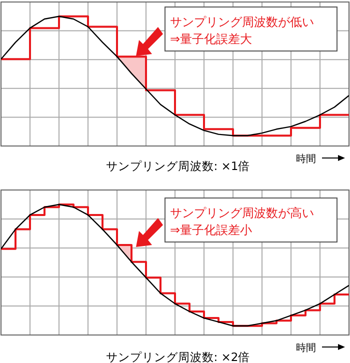 Image resolution: width=350 pixels, height=363 pixels. Describe the element at coordinates (178, 356) in the screenshot. I see `text: サンプリング周波数: ×2倍` at that location.